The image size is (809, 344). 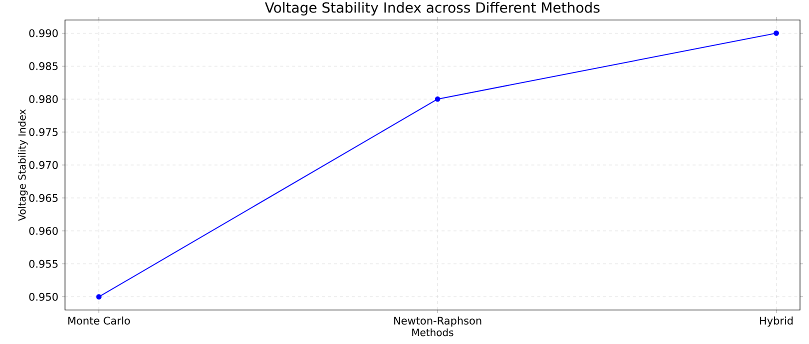 I want to click on chart-title: Voltage Stability Index across Different Methods, so click(x=432, y=9).